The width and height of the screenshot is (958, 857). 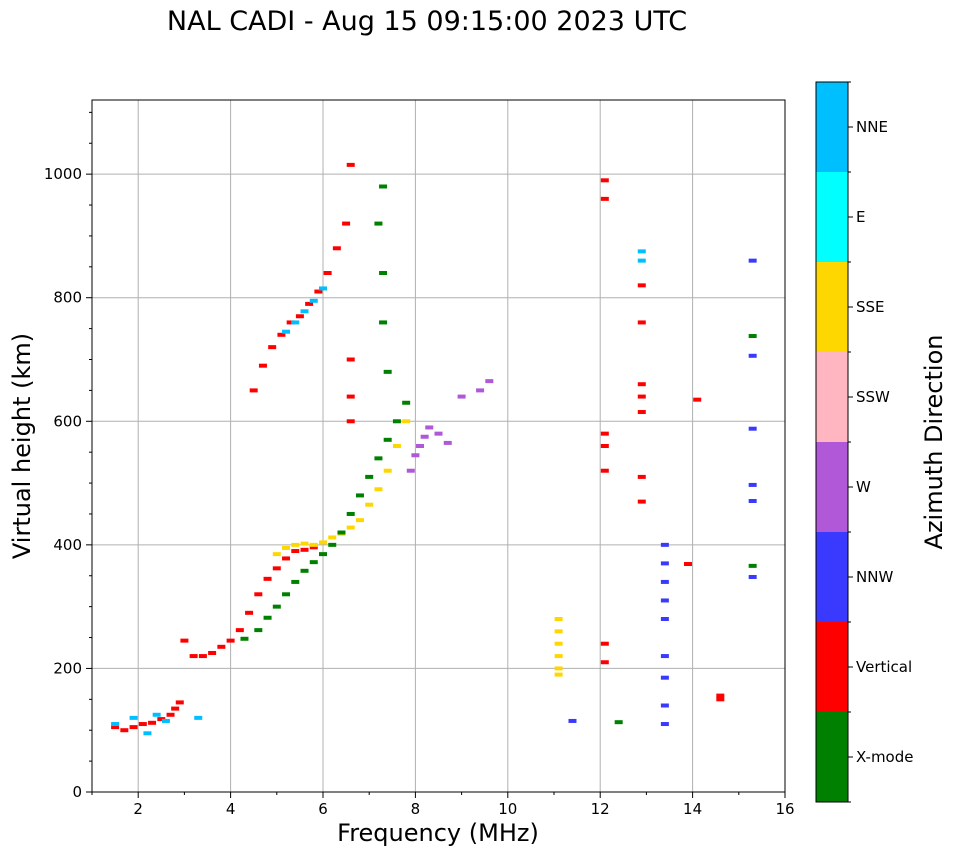 I want to click on y-tick-label: 600, so click(x=67, y=421).